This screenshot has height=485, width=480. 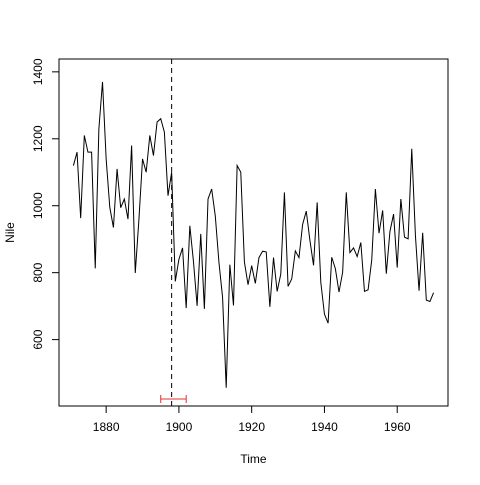 I want to click on annotations, so click(x=173, y=232).